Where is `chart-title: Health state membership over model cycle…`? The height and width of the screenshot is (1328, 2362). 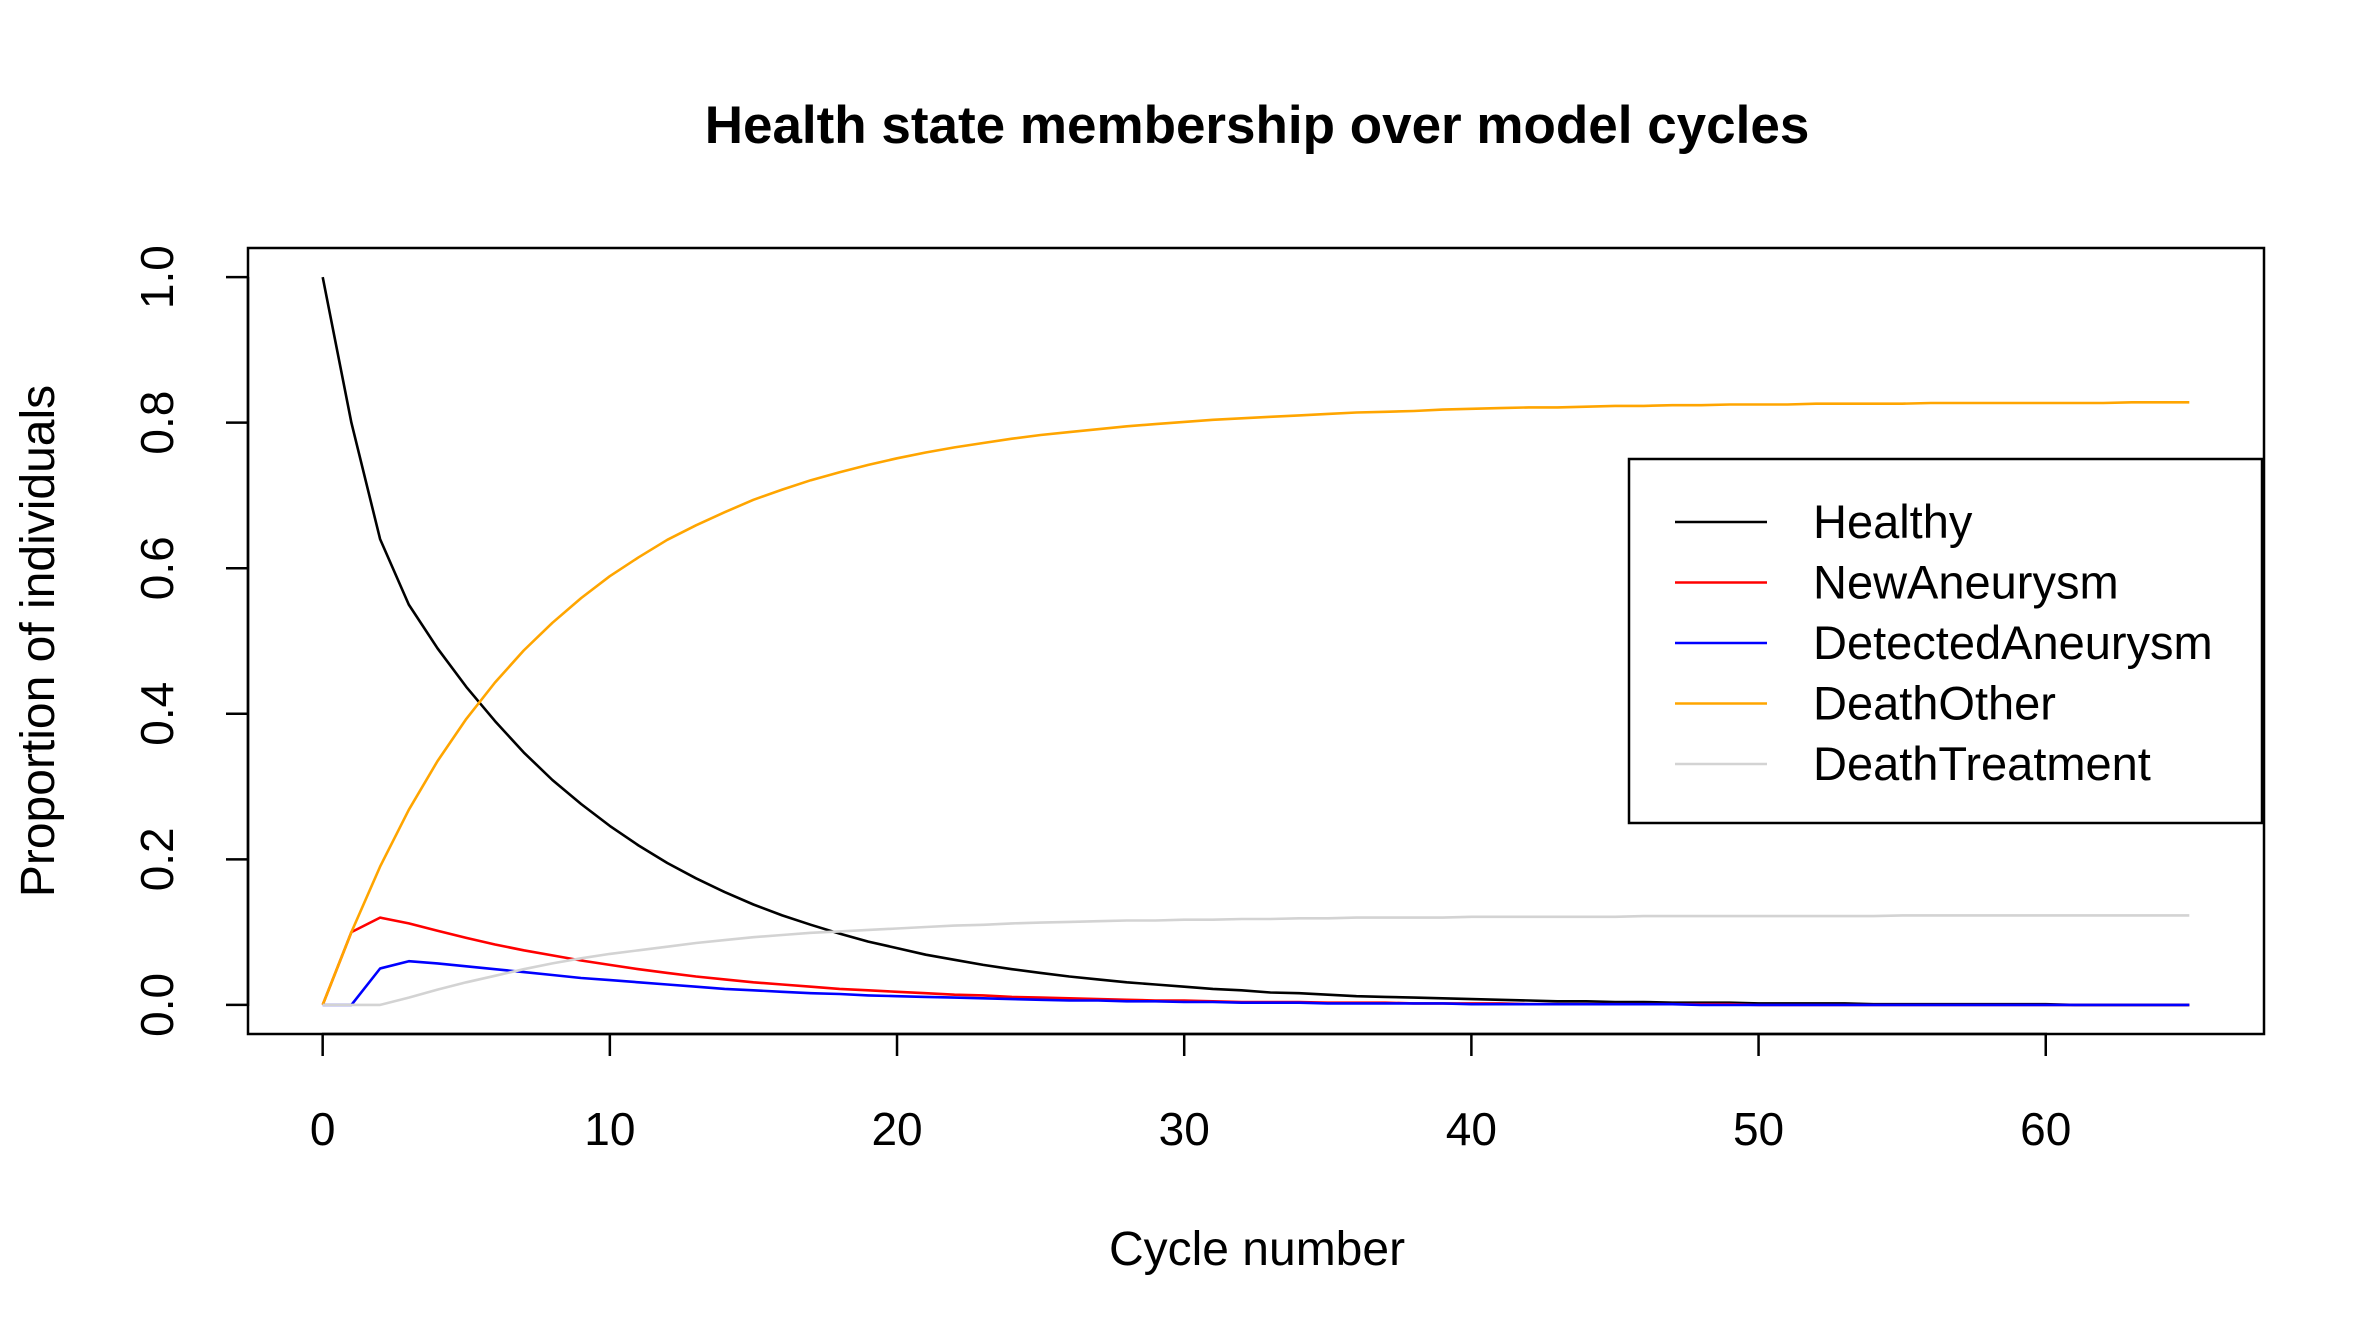 chart-title: Health state membership over model cycle… is located at coordinates (1257, 125).